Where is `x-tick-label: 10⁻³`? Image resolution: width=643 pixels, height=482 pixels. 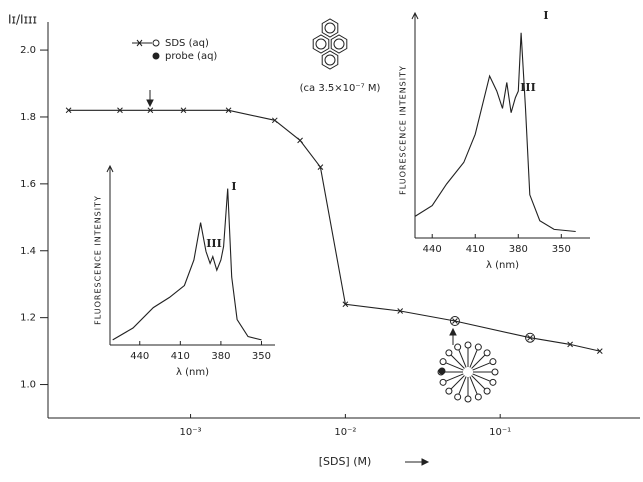 x-tick-label: 10⁻³ is located at coordinates (191, 432).